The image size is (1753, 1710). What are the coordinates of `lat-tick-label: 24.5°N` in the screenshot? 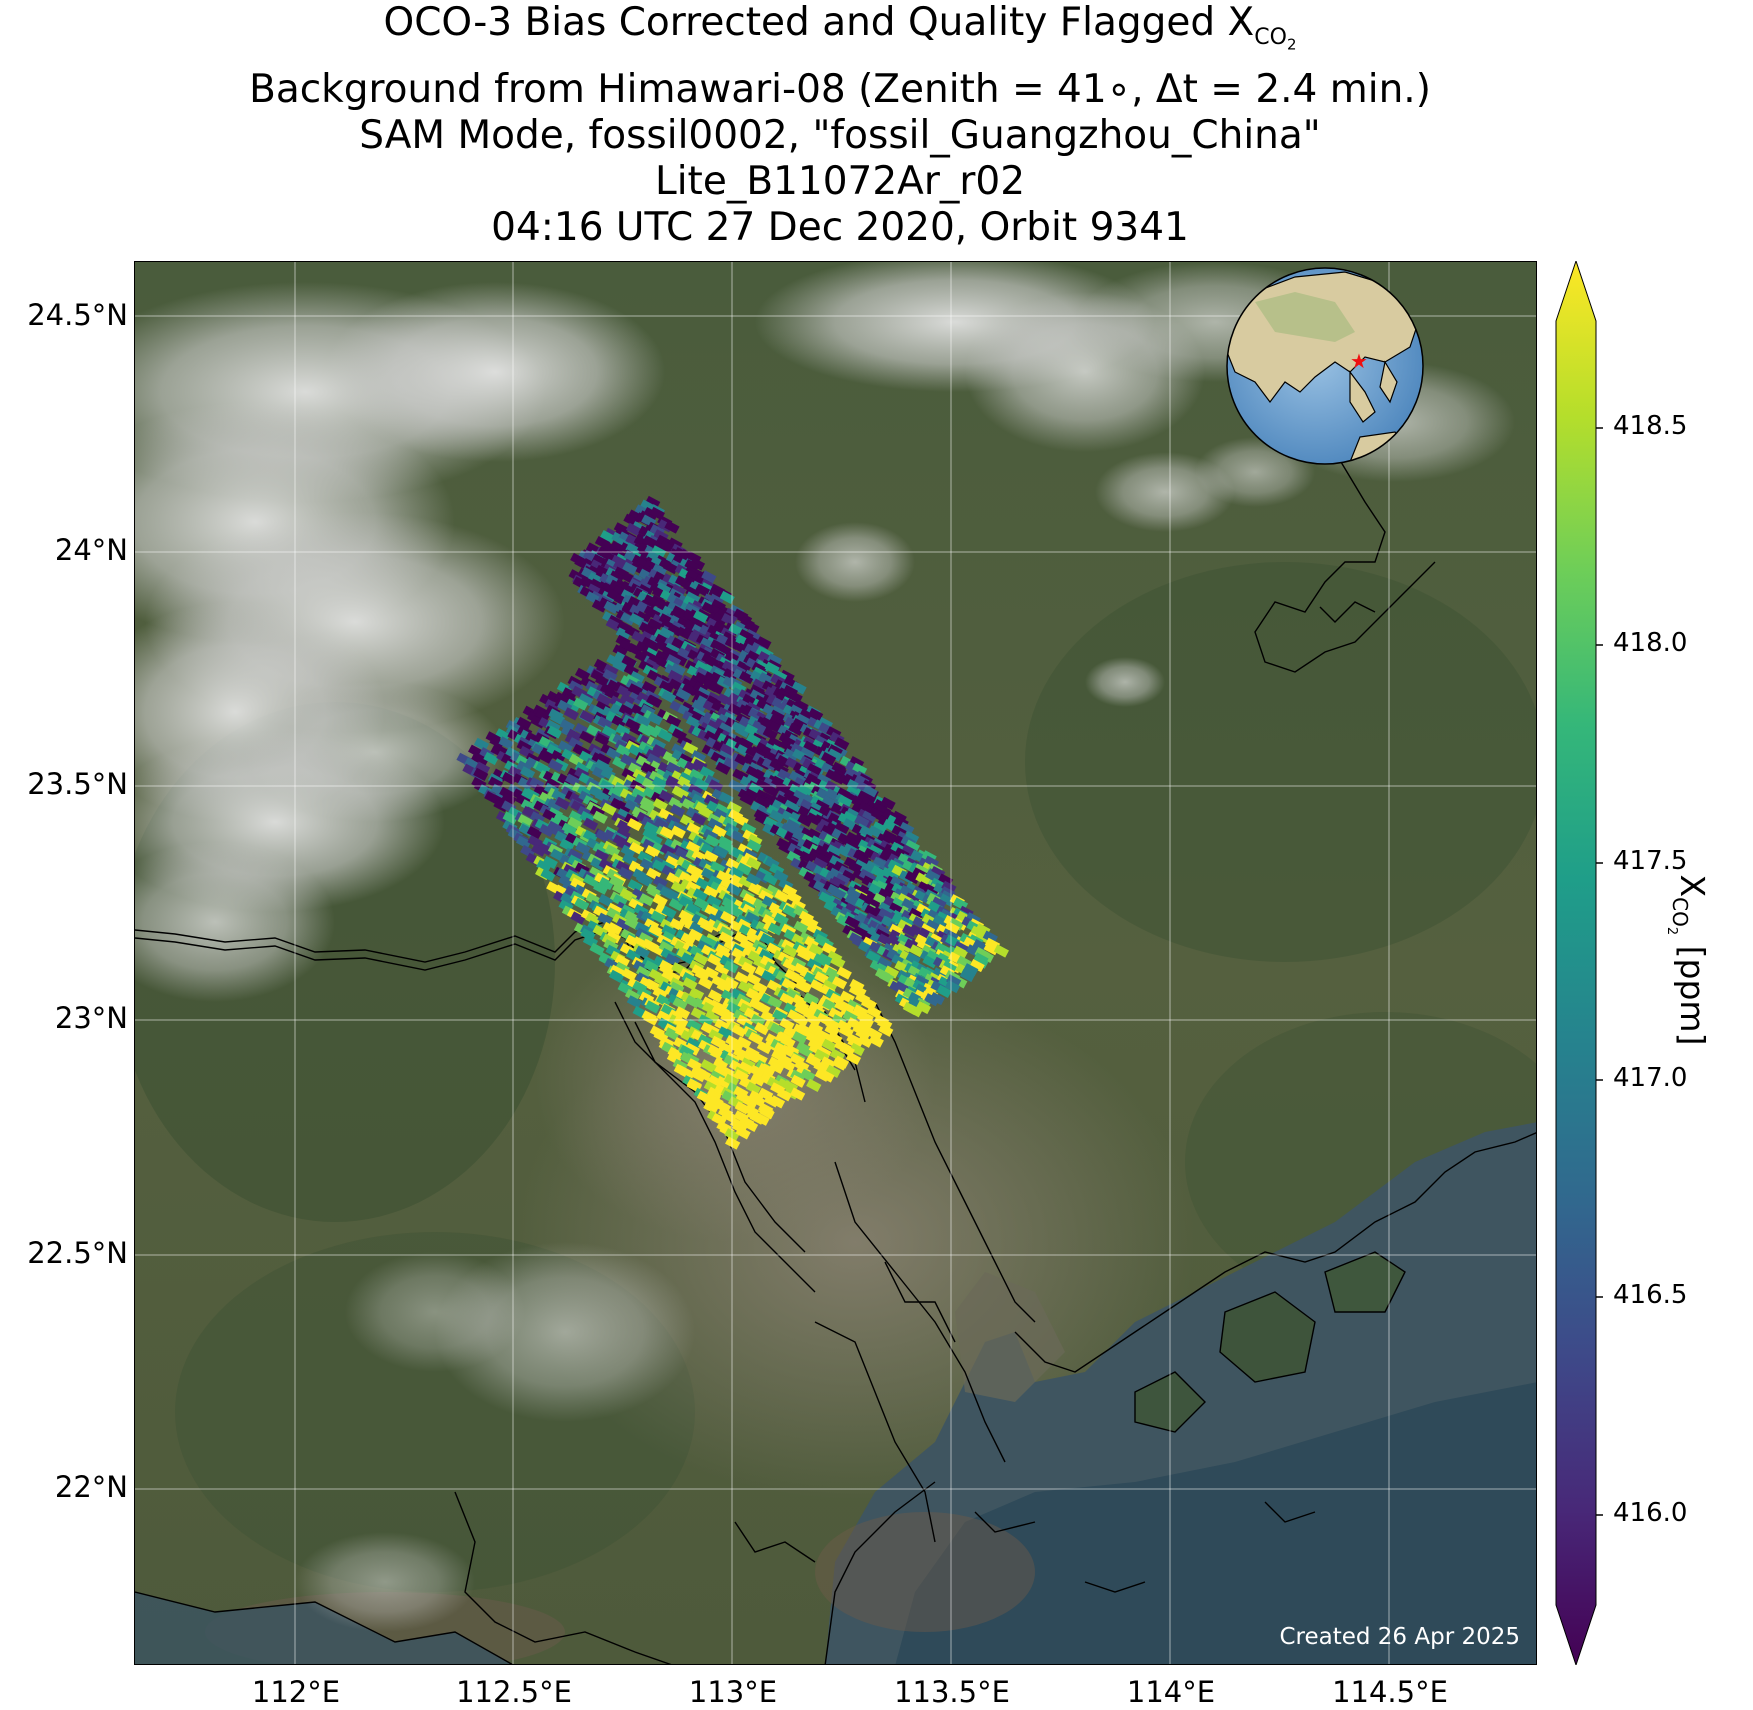 It's located at (77, 315).